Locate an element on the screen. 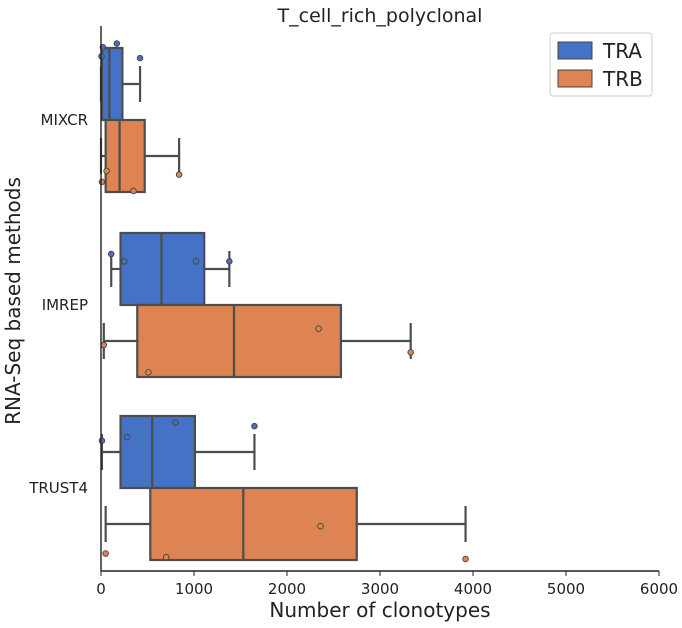  x-tick-label-4000: 4000 is located at coordinates (473, 589).